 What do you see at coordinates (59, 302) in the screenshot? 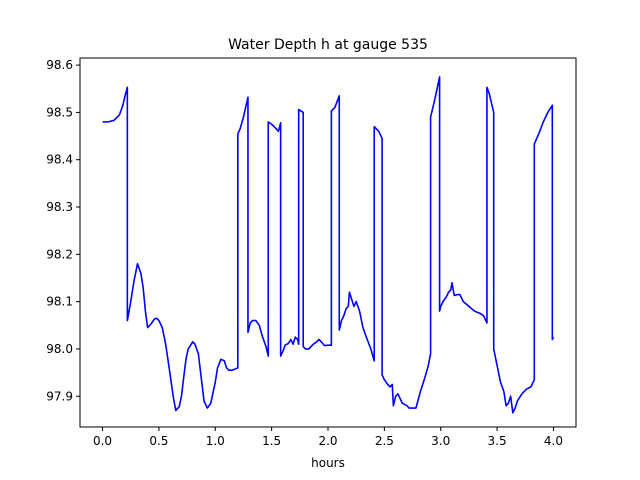
I see `y-tick-label: 98.1` at bounding box center [59, 302].